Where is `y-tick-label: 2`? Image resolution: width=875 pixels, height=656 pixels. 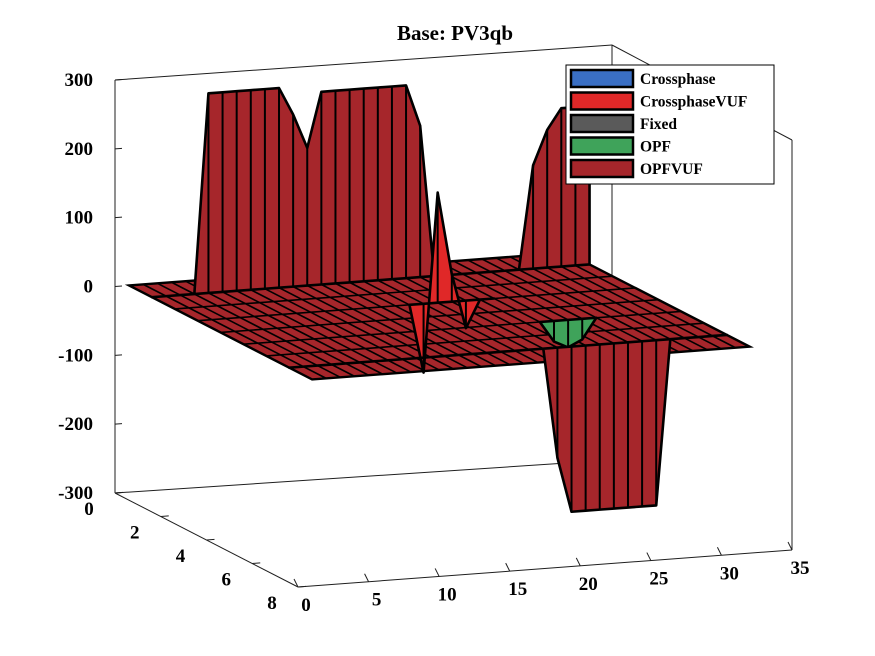
y-tick-label: 2 is located at coordinates (135, 533).